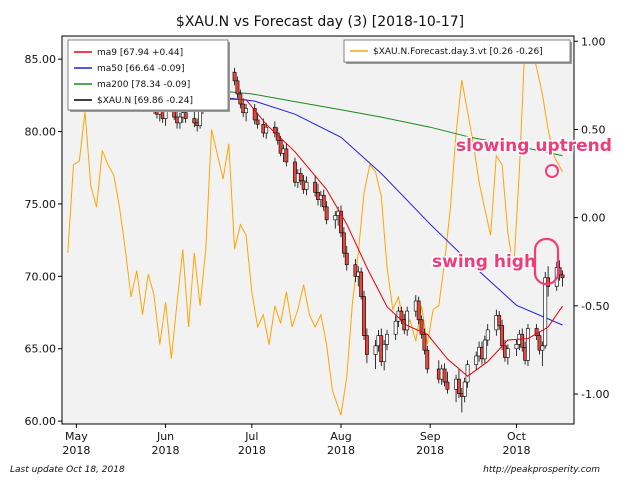  I want to click on x-tick-label: Jul, so click(251, 436).